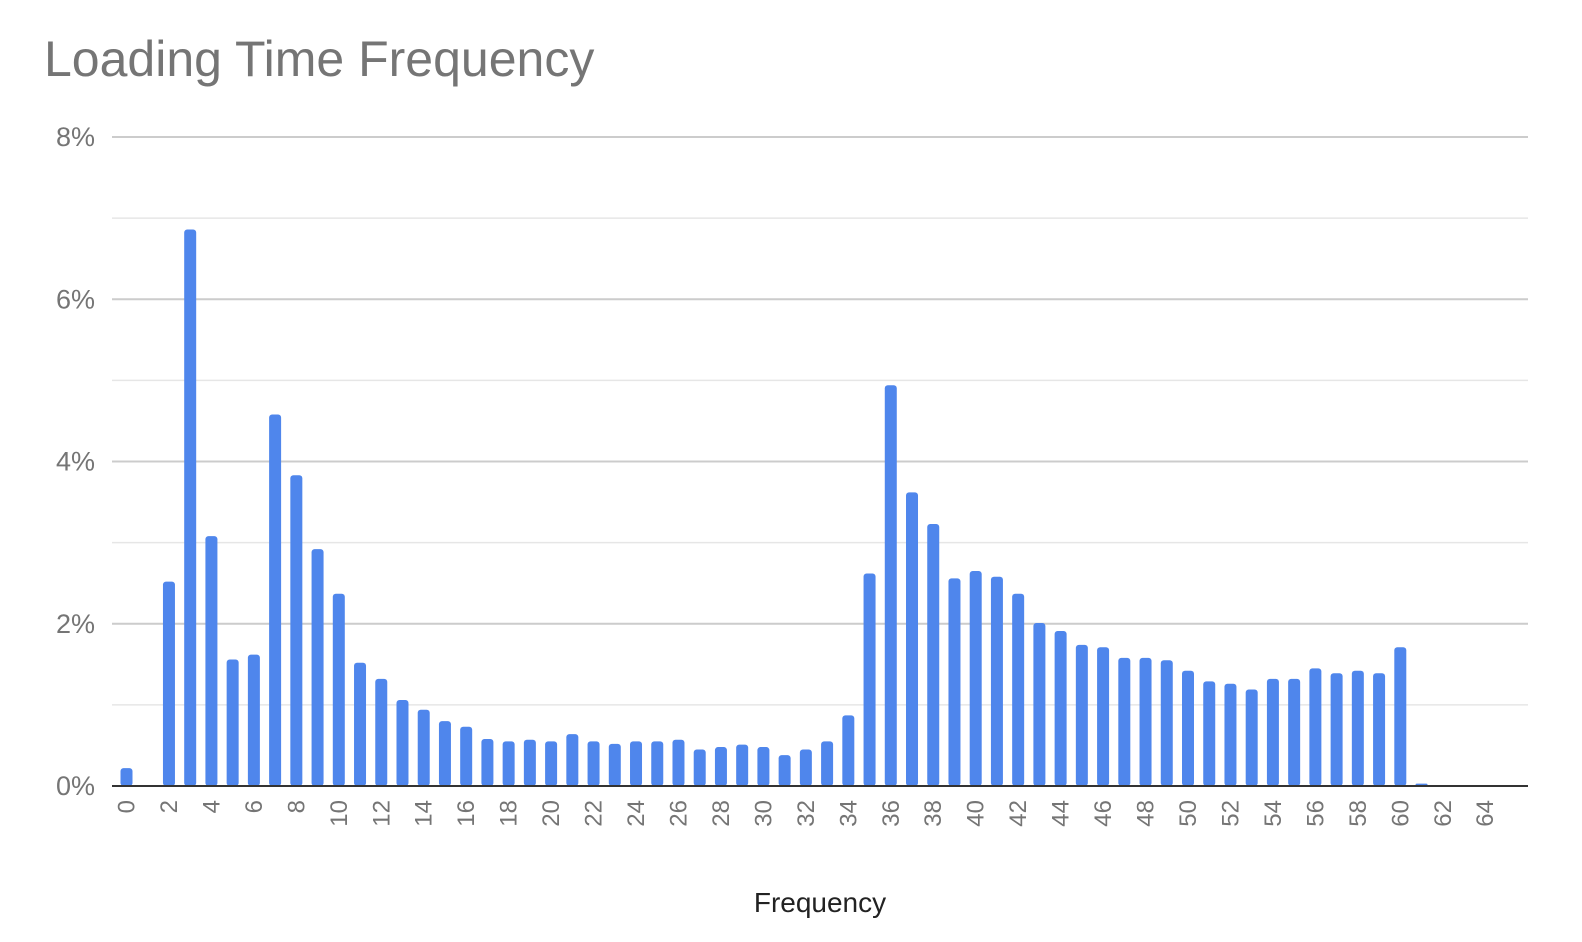 This screenshot has height=942, width=1582. I want to click on x-tick-label: 2, so click(169, 806).